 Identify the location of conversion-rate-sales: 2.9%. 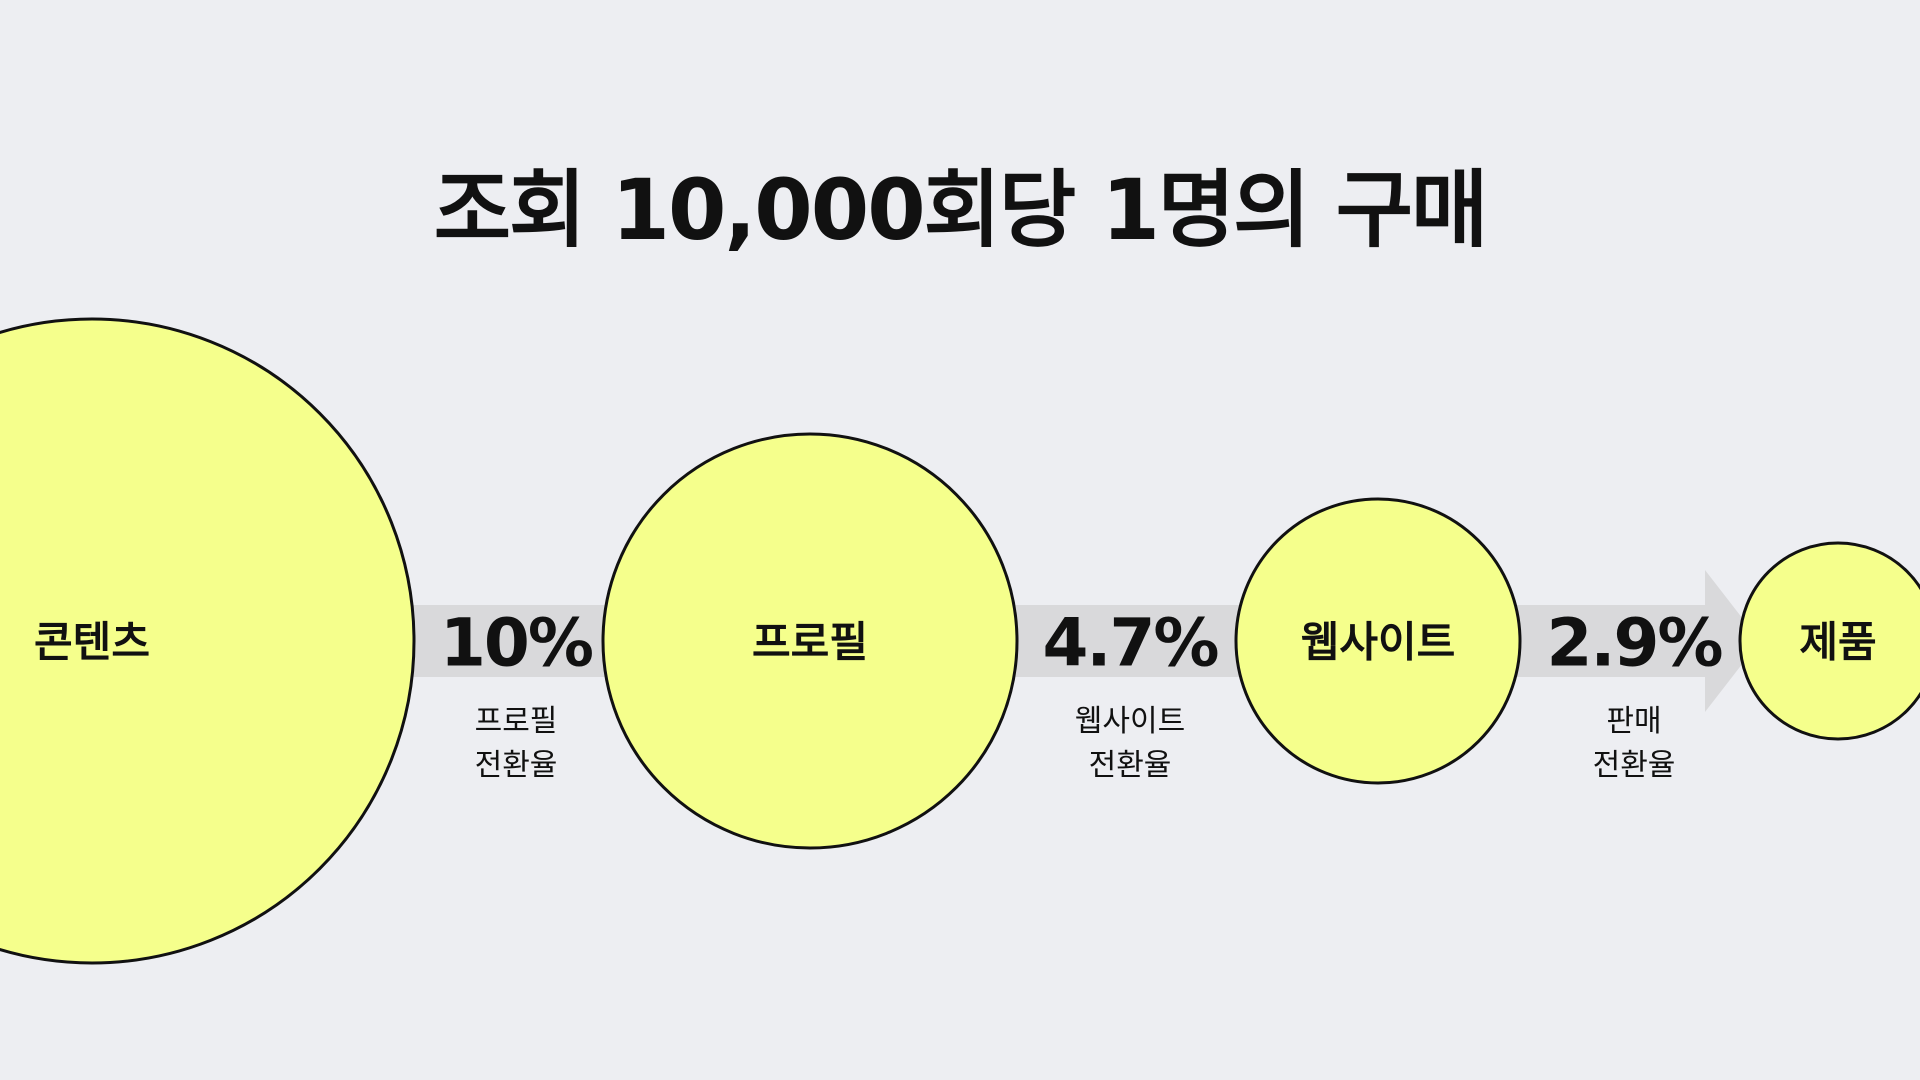
(1634, 643).